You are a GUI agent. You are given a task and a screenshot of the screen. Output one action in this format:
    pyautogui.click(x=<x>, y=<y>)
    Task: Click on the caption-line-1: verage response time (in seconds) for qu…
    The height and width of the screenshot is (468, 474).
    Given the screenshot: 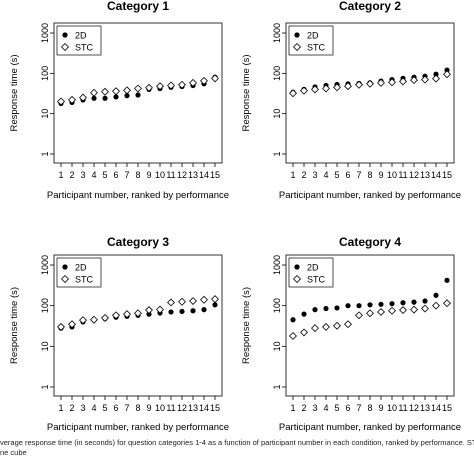 What is the action you would take?
    pyautogui.click(x=237, y=442)
    